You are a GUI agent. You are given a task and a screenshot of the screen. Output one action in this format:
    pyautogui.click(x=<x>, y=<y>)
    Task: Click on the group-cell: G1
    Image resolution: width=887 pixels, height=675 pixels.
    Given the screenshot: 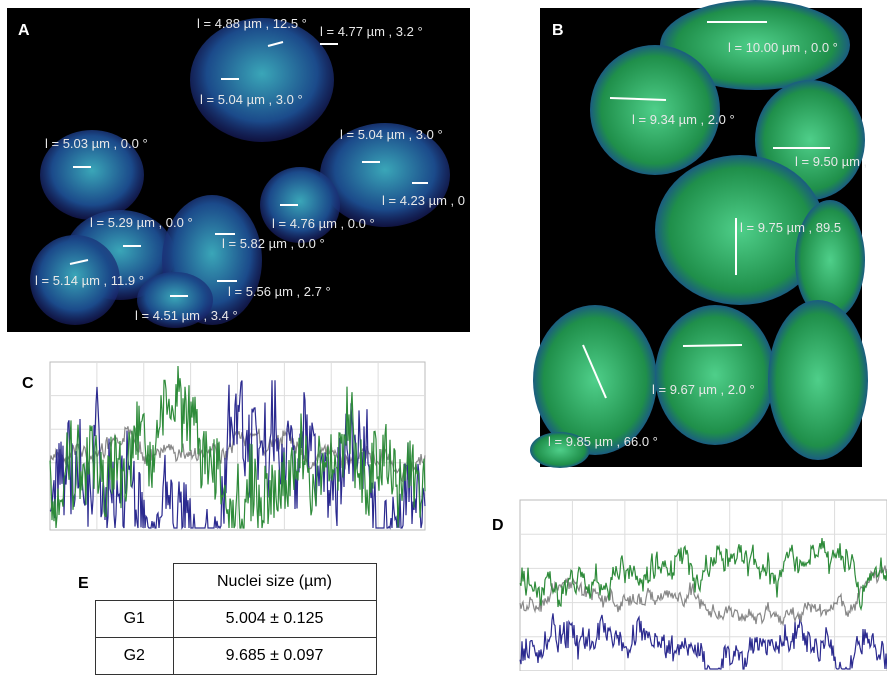 What is the action you would take?
    pyautogui.click(x=134, y=619)
    